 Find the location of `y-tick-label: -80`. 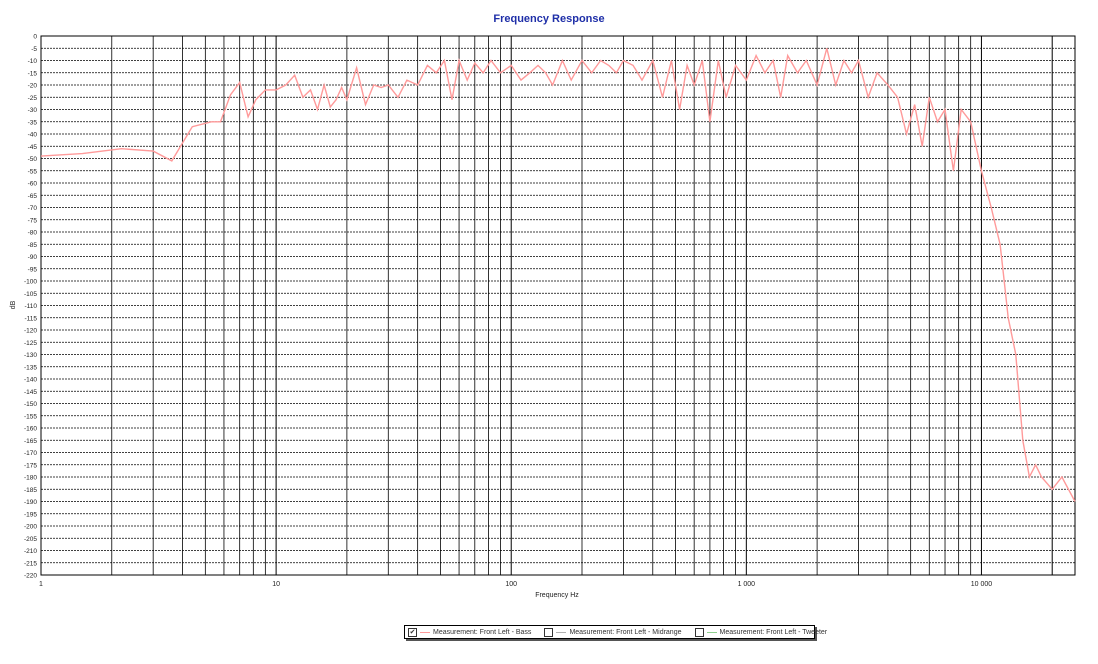

y-tick-label: -80 is located at coordinates (33, 233).